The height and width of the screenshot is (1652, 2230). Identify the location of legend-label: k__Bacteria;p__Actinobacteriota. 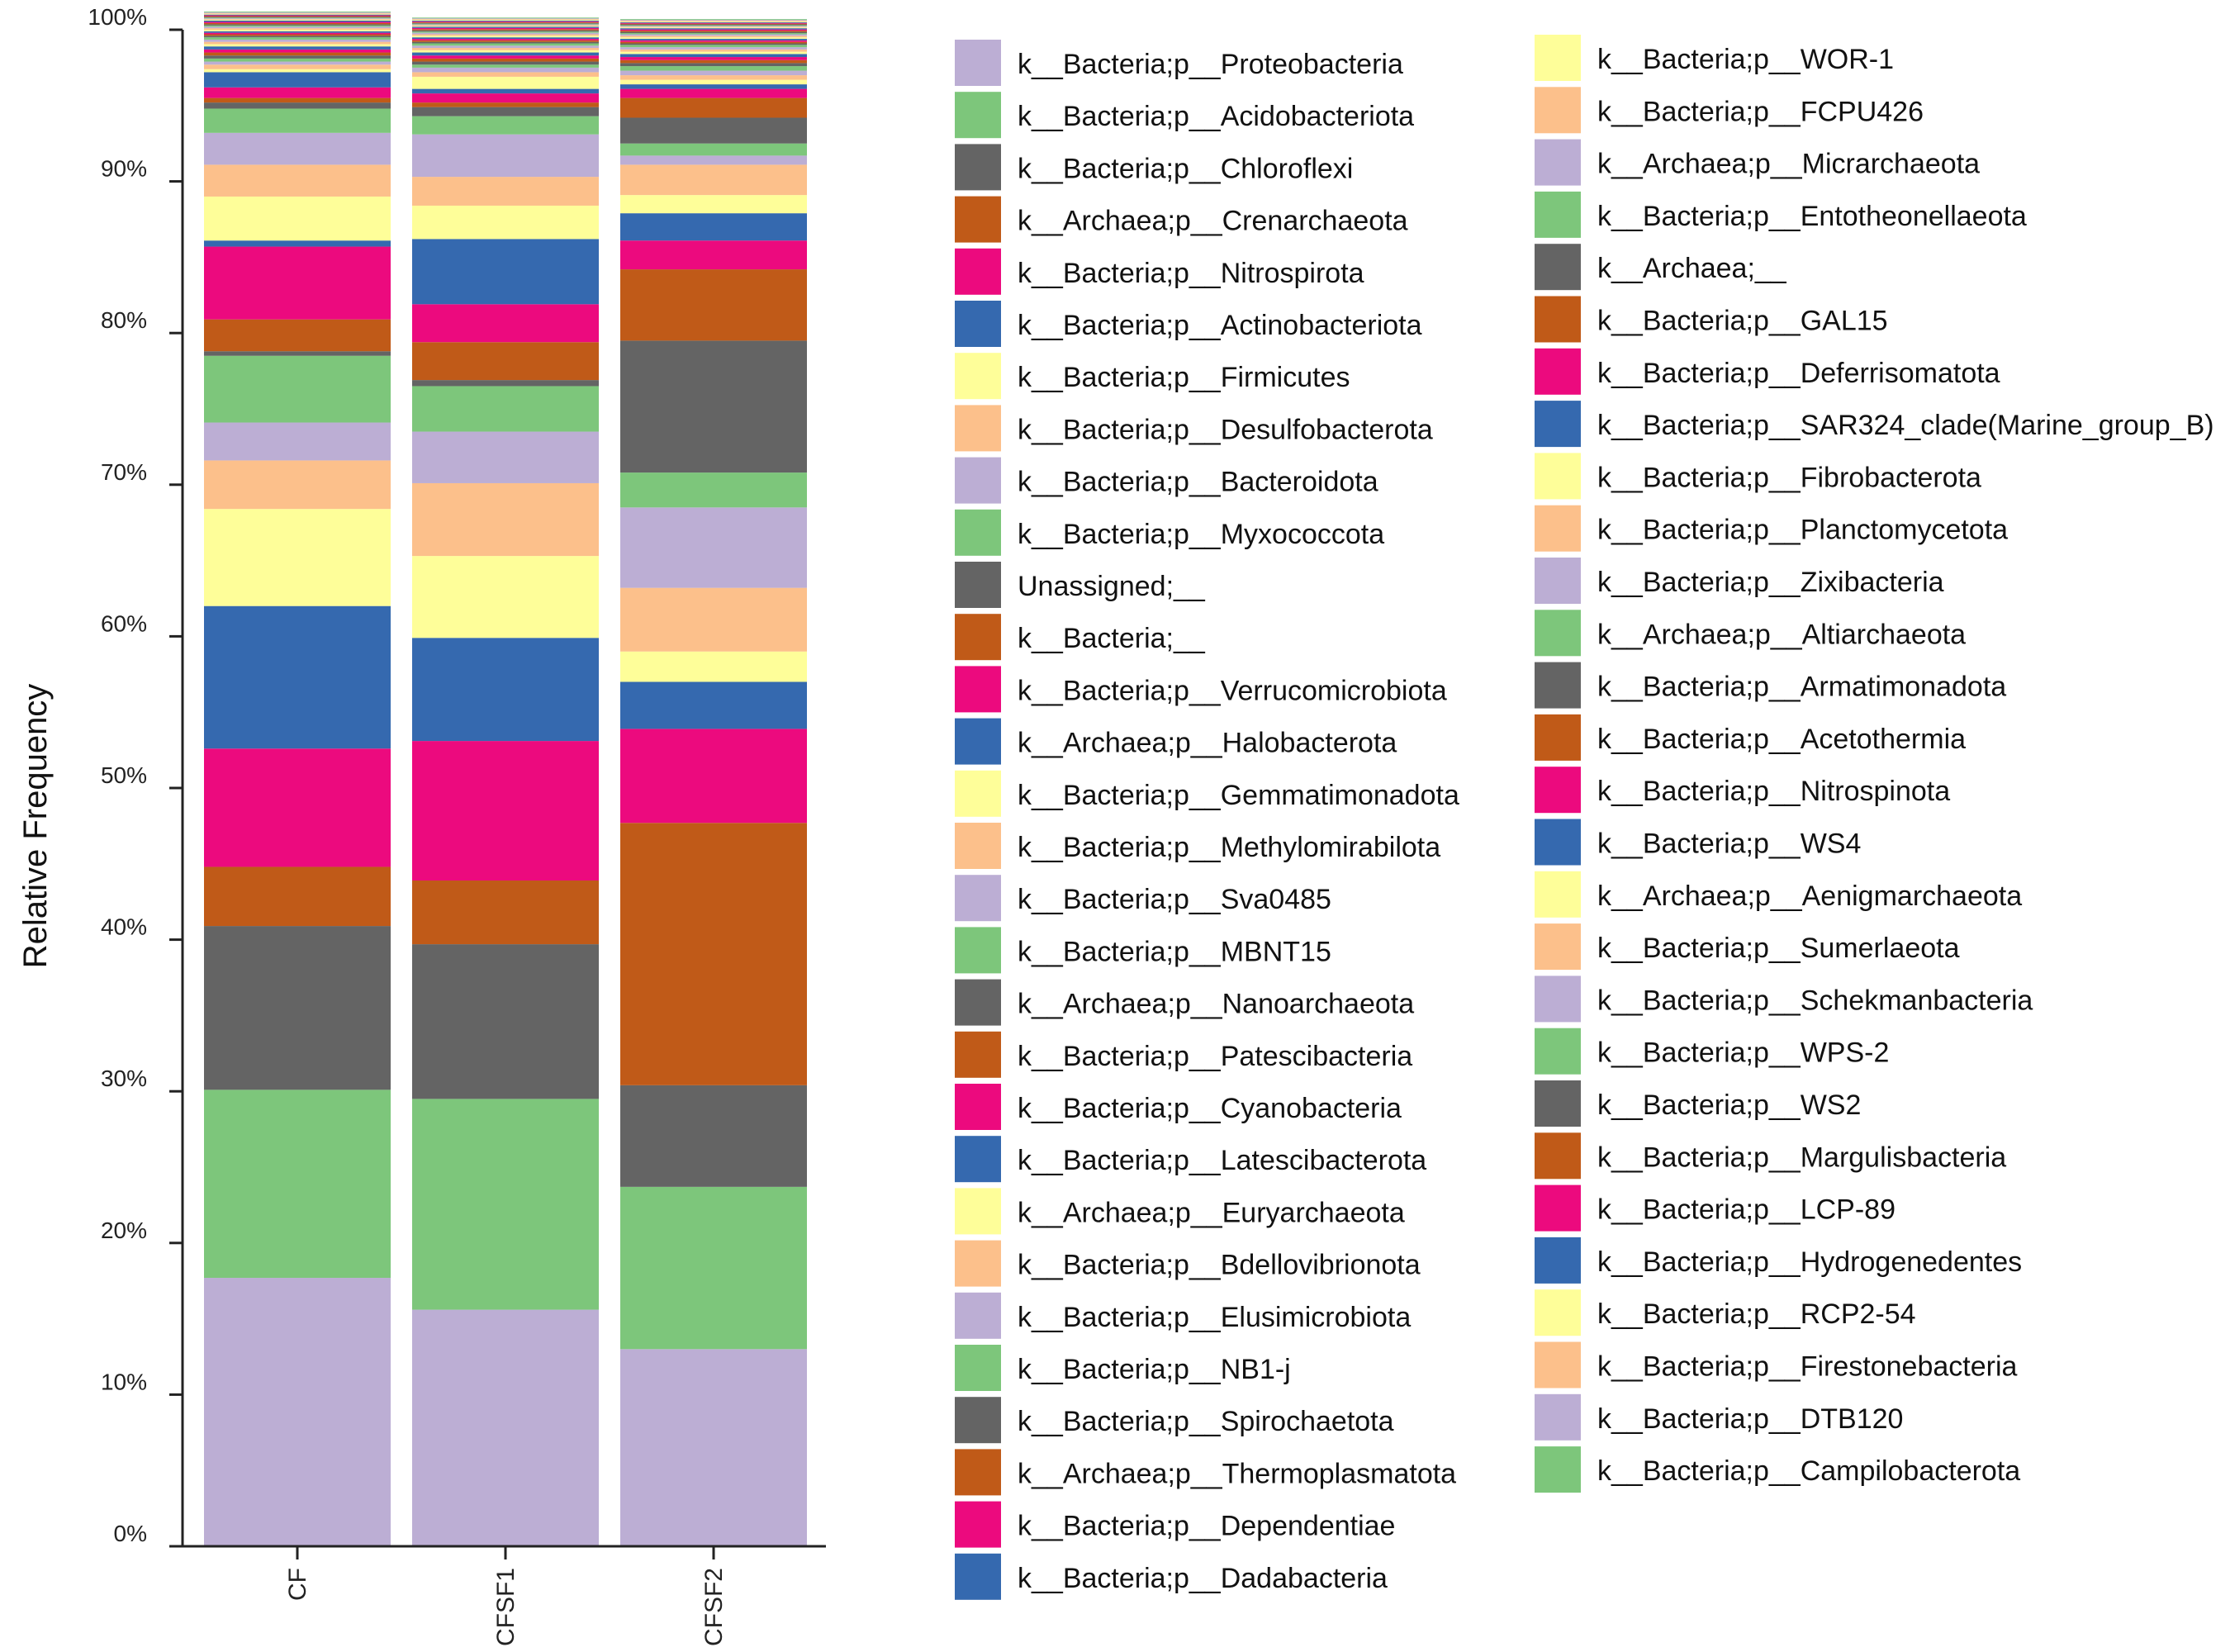
(1220, 325).